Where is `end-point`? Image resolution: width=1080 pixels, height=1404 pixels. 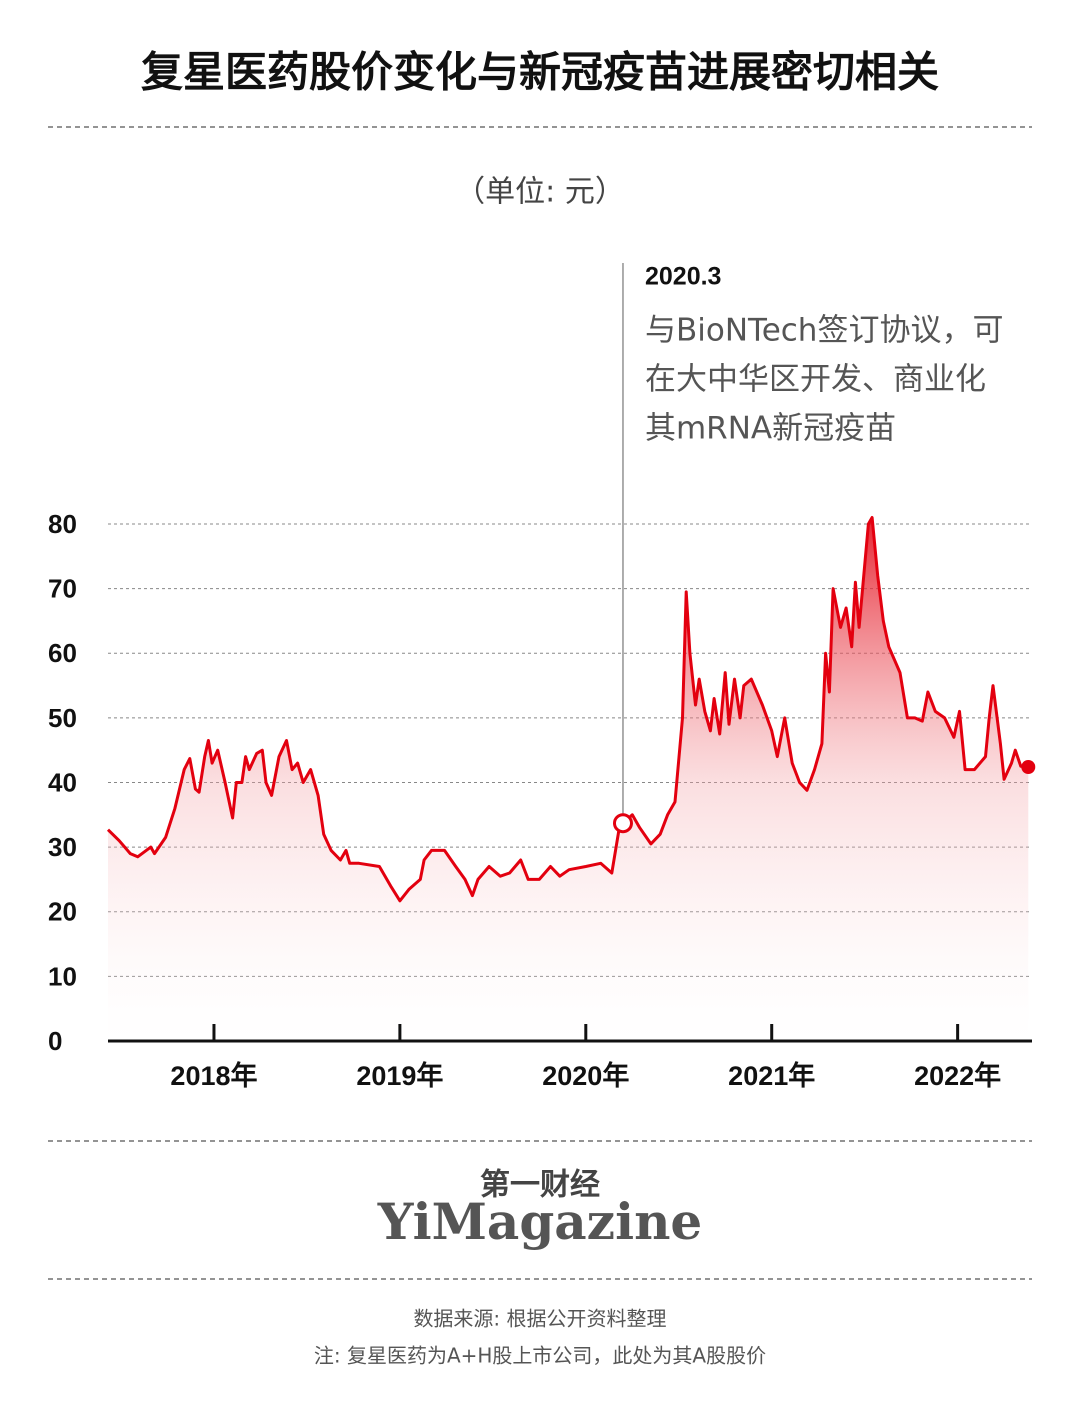
end-point is located at coordinates (1028, 766).